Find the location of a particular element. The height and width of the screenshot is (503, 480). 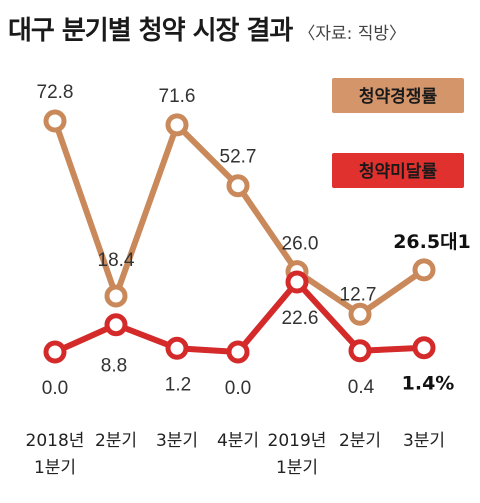

x-tick-label-3: 3분기 is located at coordinates (177, 441).